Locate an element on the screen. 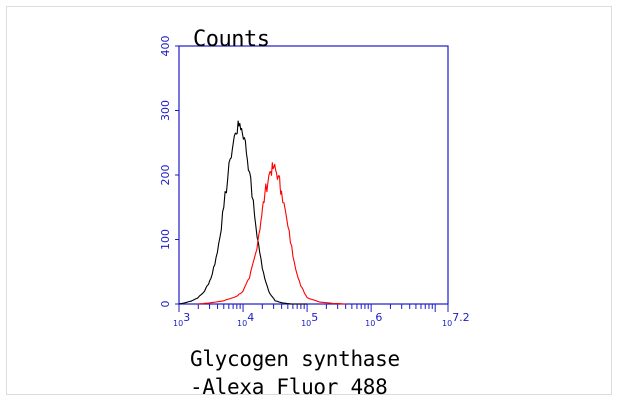  x-tick-label-2: 10⁵ is located at coordinates (309, 319).